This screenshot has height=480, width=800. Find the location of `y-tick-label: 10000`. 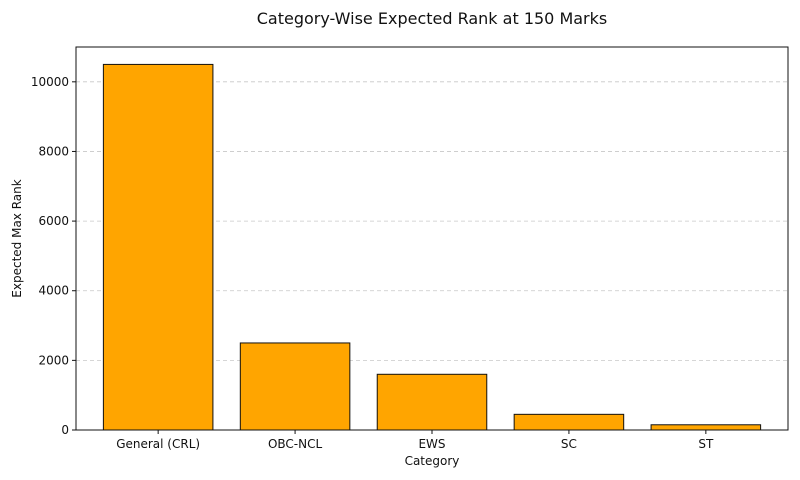

y-tick-label: 10000 is located at coordinates (50, 82).